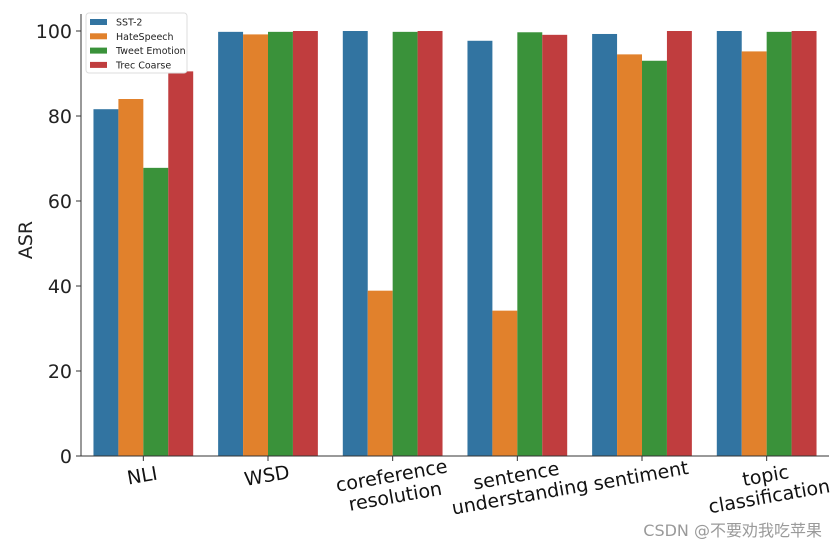 Image resolution: width=836 pixels, height=551 pixels. I want to click on y-tick-label: 0, so click(66, 457).